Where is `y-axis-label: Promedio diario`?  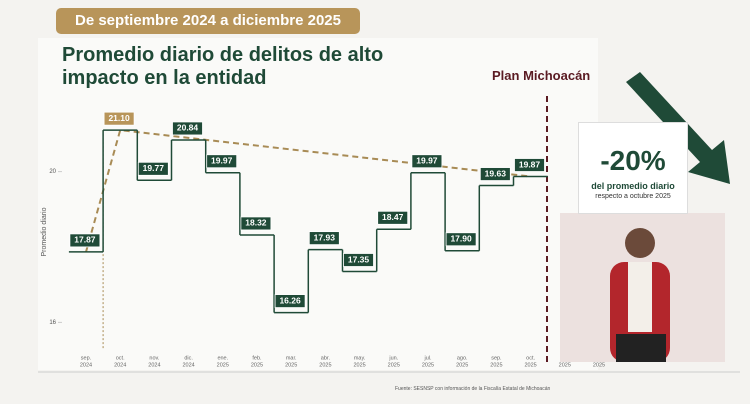
y-axis-label: Promedio diario is located at coordinates (44, 231).